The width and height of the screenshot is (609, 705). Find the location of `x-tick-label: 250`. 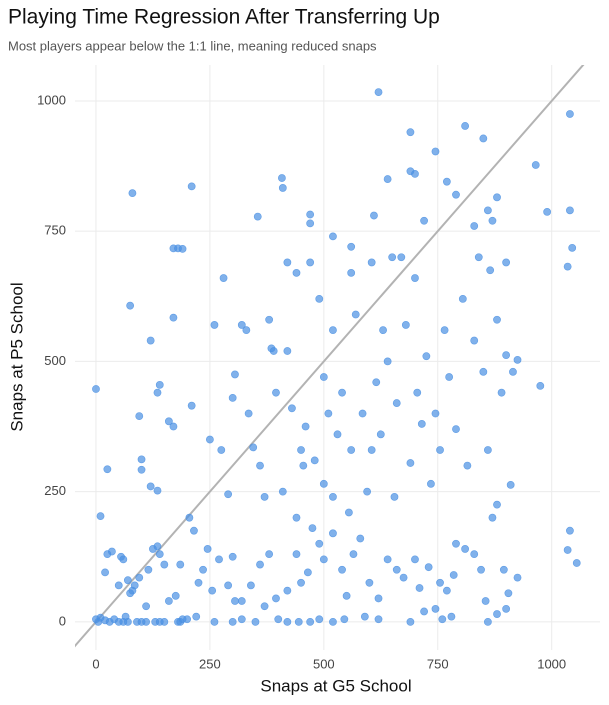

x-tick-label: 250 is located at coordinates (210, 663).